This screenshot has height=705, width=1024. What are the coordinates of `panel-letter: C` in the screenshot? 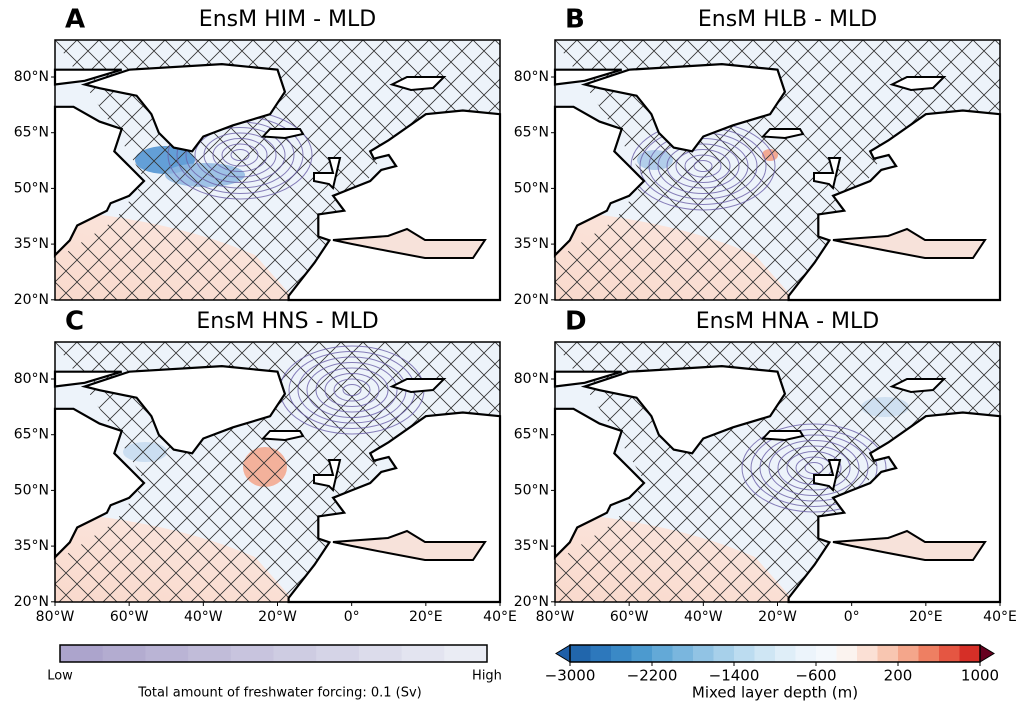 It's located at (74, 322).